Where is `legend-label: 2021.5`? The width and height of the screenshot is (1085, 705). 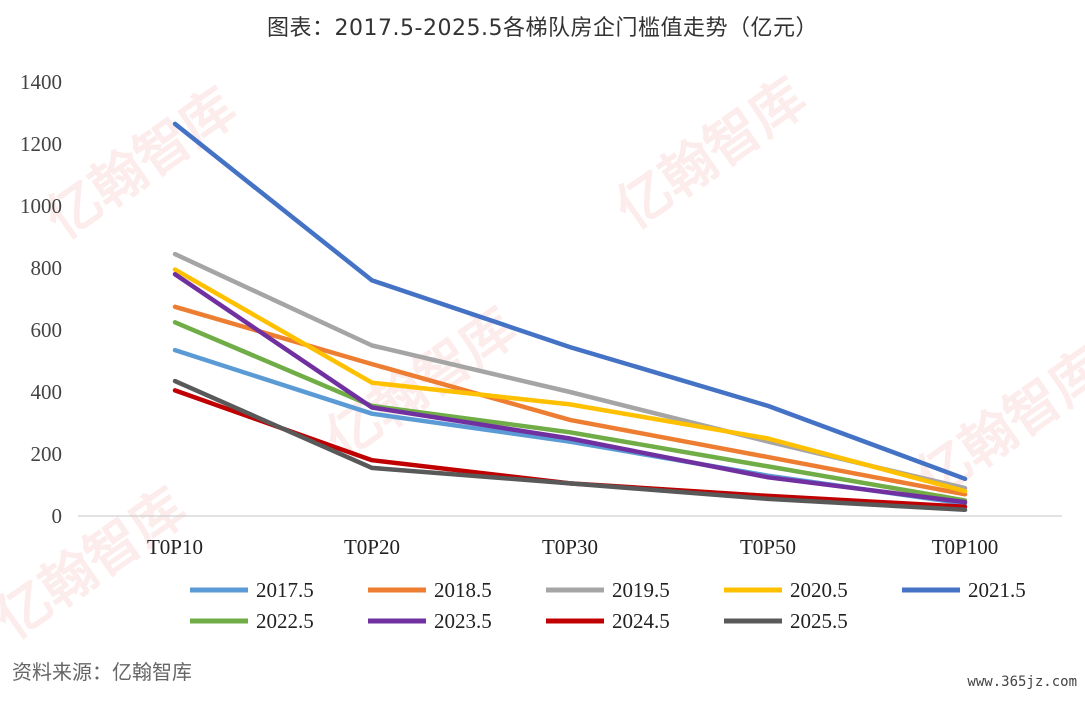 legend-label: 2021.5 is located at coordinates (997, 590).